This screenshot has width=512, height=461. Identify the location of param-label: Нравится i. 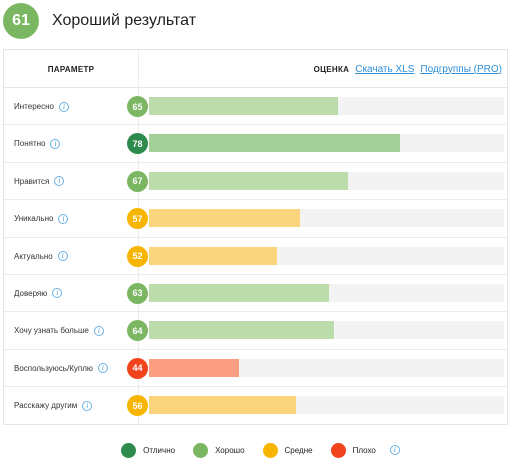
(39, 181).